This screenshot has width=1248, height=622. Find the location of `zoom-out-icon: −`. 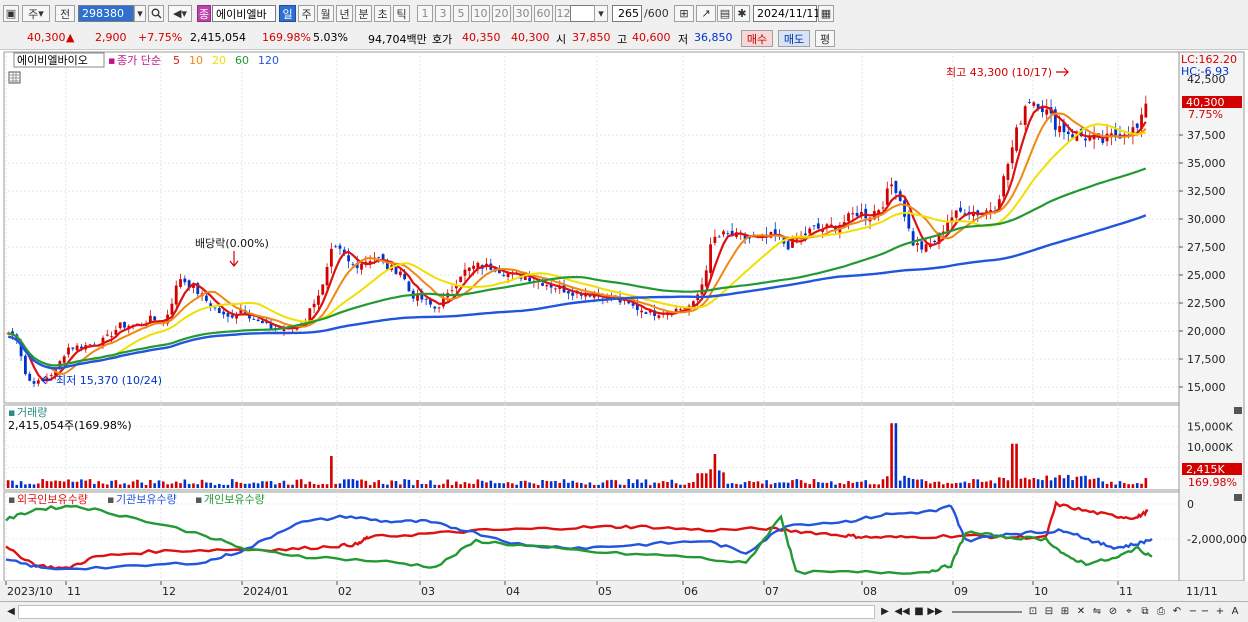

zoom-out-icon: − is located at coordinates (1205, 611).